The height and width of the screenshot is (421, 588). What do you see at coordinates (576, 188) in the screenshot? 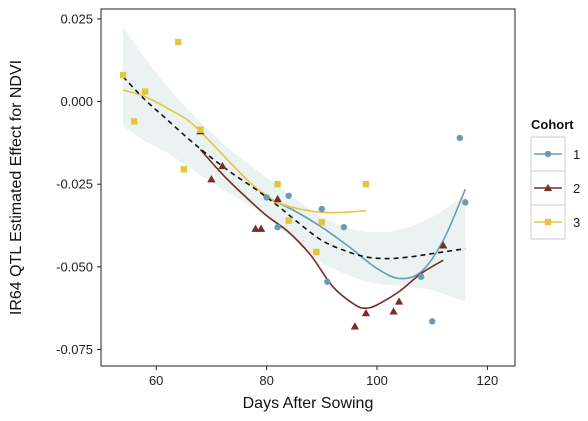
I see `legend-label-cohort-2: 2` at bounding box center [576, 188].